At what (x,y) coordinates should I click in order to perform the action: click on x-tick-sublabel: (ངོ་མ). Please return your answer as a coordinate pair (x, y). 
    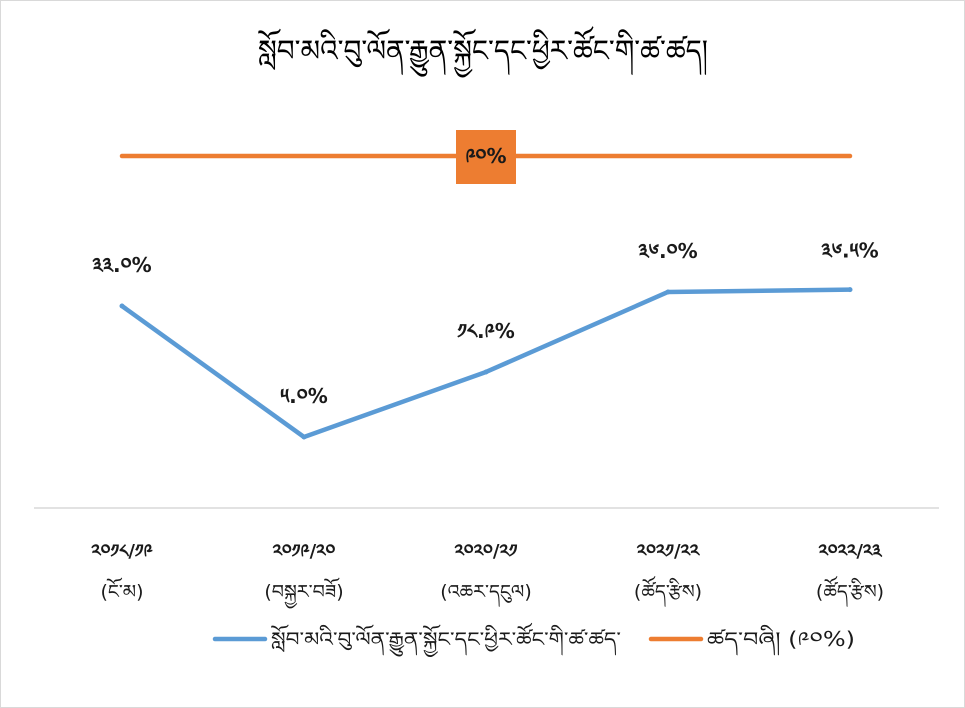
    Looking at the image, I should click on (121, 590).